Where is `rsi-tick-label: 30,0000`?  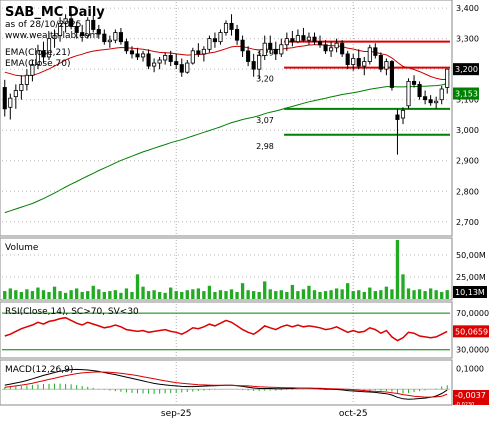 rsi-tick-label: 30,0000 is located at coordinates (472, 350).